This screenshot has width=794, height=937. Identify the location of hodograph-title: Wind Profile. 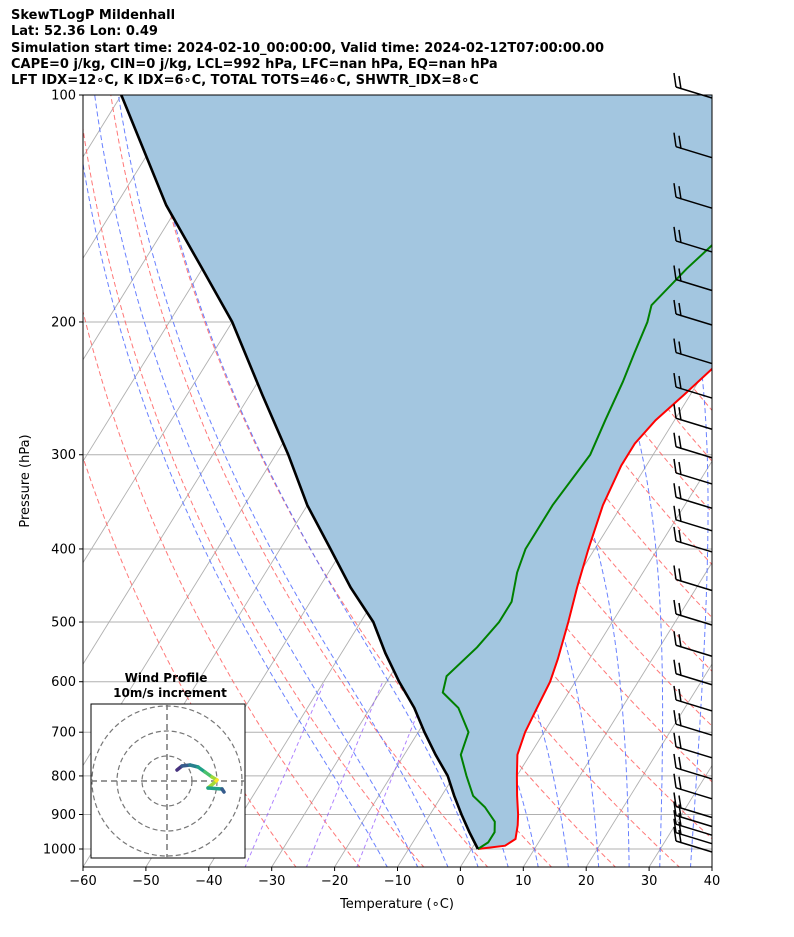
(166, 678).